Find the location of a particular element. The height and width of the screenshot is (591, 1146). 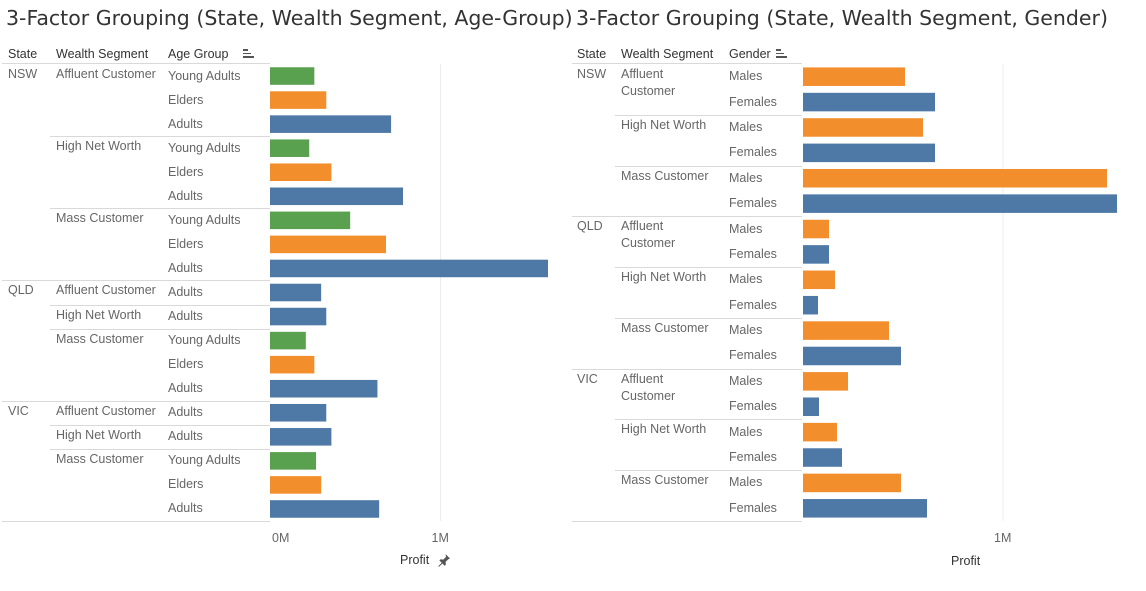

bar-vic-mass-customer-females is located at coordinates (865, 508).